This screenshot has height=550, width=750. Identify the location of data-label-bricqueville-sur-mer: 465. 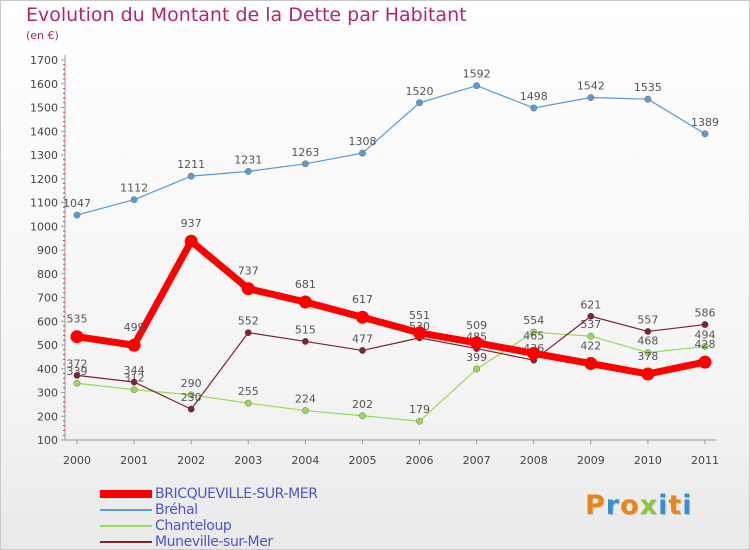
(533, 335).